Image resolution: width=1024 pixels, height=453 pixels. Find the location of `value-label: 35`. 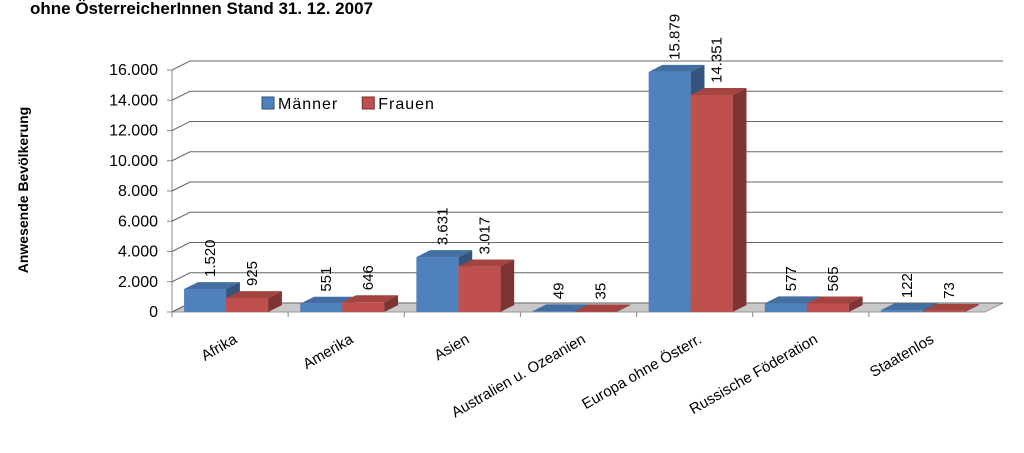

value-label: 35 is located at coordinates (601, 291).